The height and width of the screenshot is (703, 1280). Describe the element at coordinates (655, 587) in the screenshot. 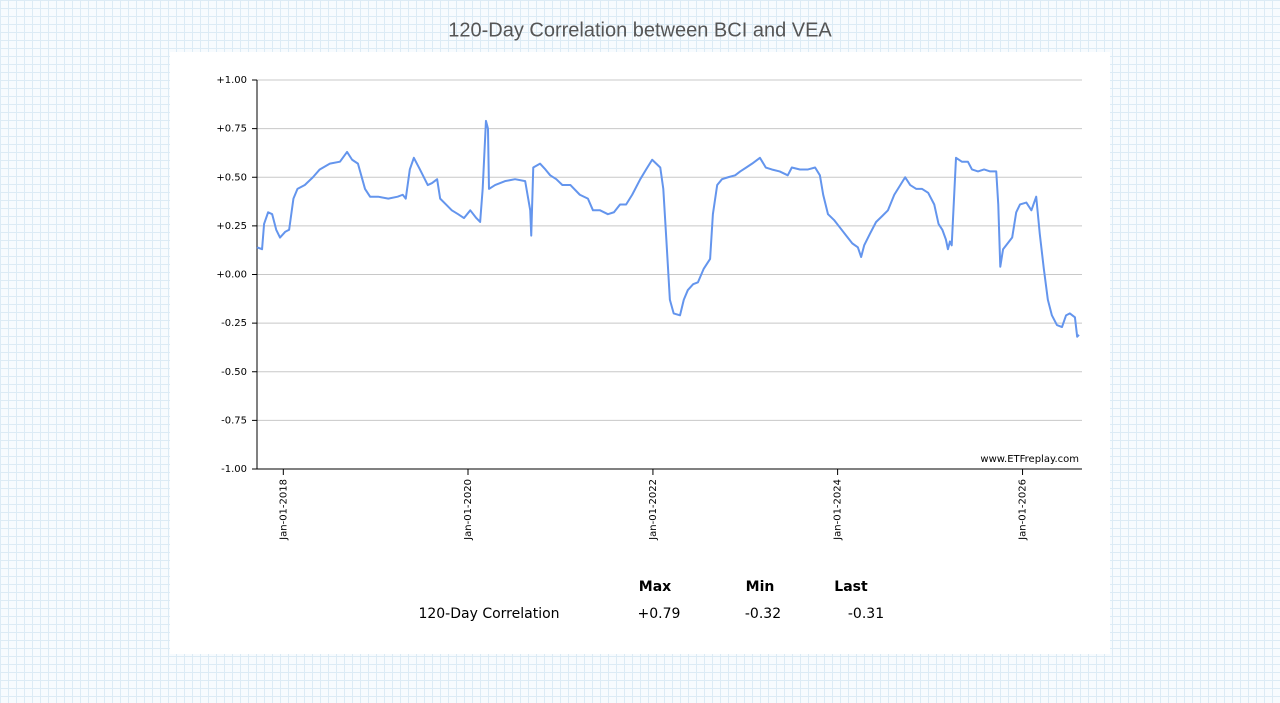

I see `stat-header: Max` at that location.